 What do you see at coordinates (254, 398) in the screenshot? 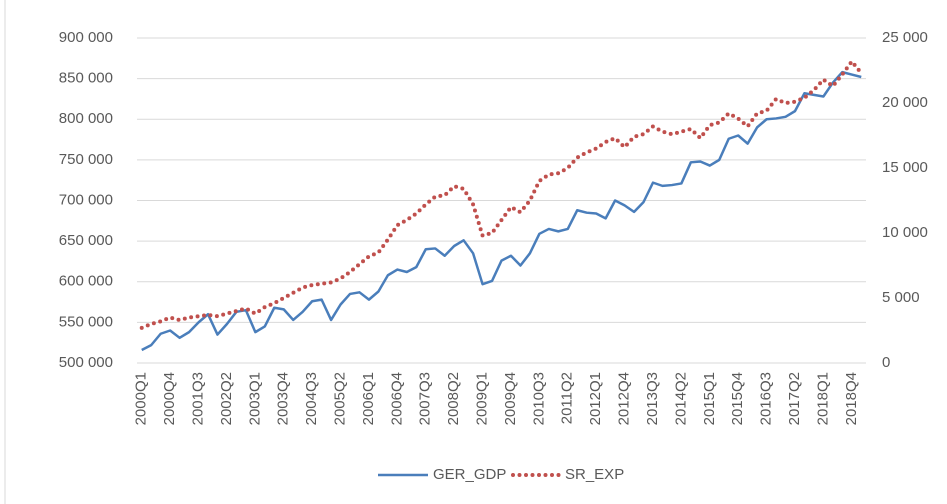
I see `x-tick-label: 2003Q1` at bounding box center [254, 398].